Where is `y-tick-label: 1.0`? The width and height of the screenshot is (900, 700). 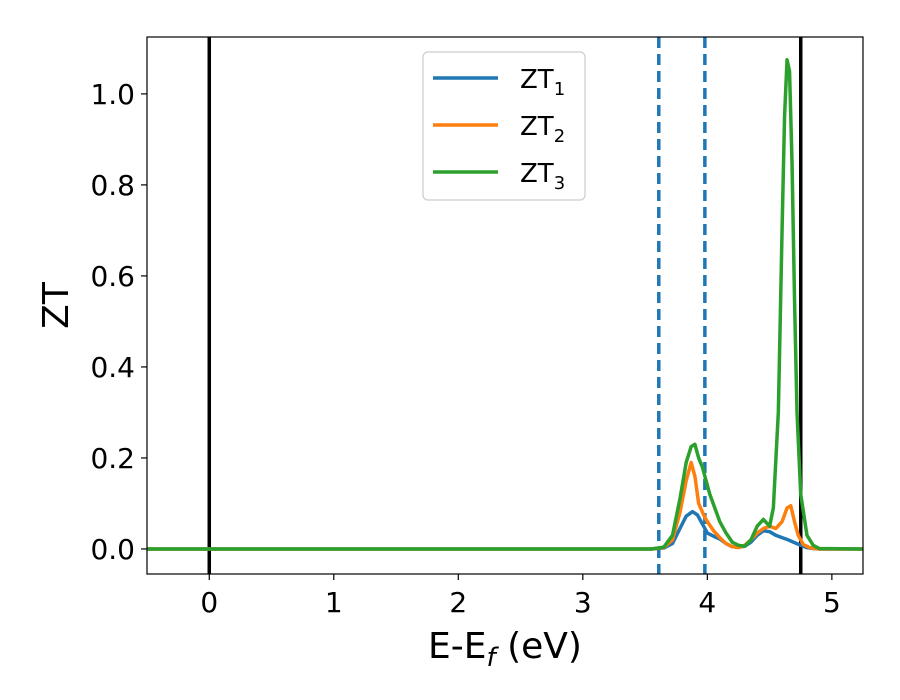
y-tick-label: 1.0 is located at coordinates (112, 94).